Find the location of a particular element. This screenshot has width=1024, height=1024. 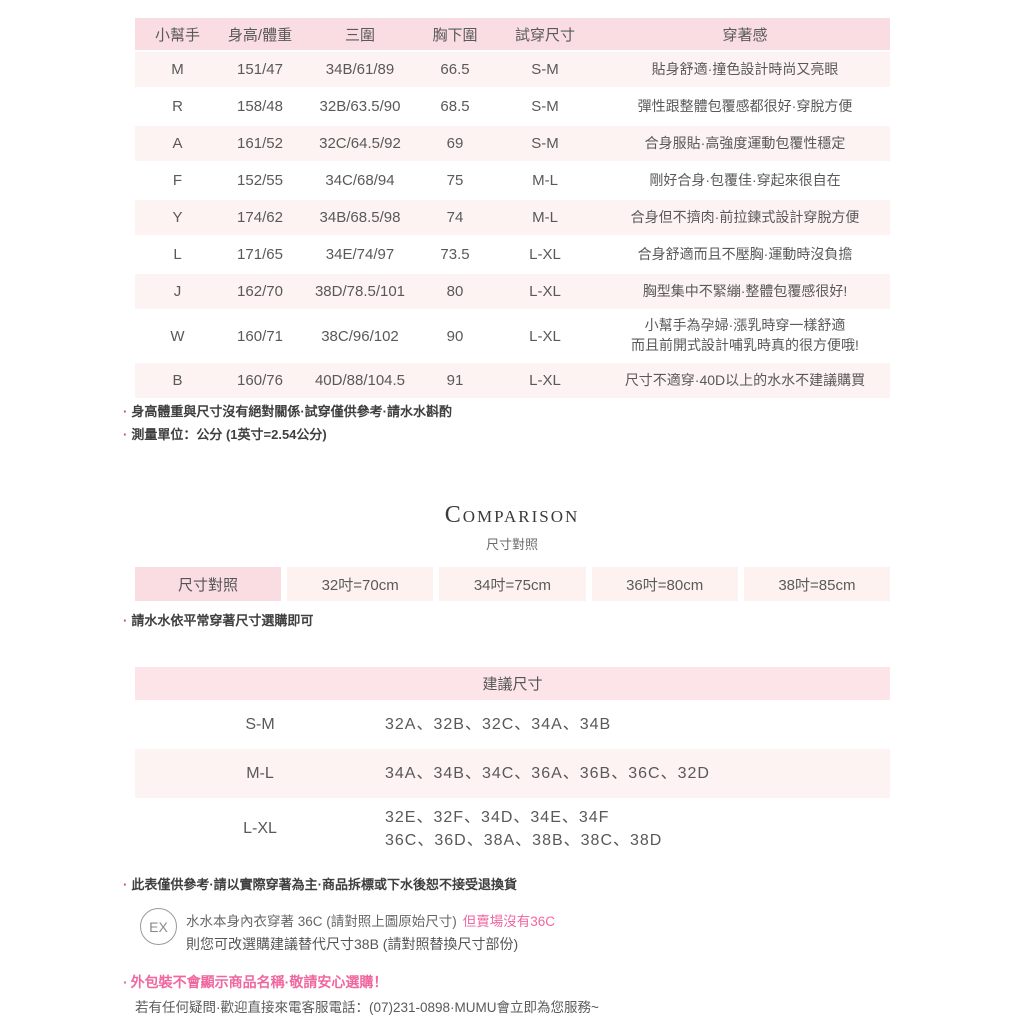

table-note-1-text: 身高體重與尺寸沒有絕對關係·試穿僅供參考·請水水斟酌 is located at coordinates (292, 411).